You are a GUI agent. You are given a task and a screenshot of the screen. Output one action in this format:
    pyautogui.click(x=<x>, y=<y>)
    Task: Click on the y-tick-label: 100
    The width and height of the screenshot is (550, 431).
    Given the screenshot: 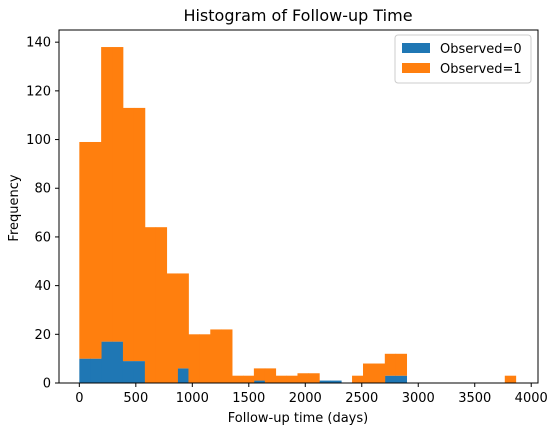 What is the action you would take?
    pyautogui.click(x=38, y=140)
    